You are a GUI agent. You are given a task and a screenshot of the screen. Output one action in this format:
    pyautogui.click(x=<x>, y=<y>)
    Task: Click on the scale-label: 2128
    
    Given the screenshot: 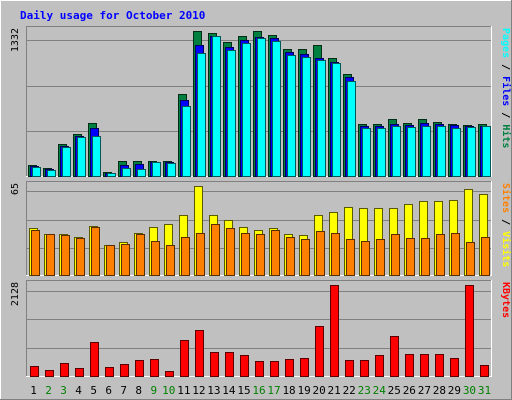 What is the action you would take?
    pyautogui.click(x=15, y=294)
    